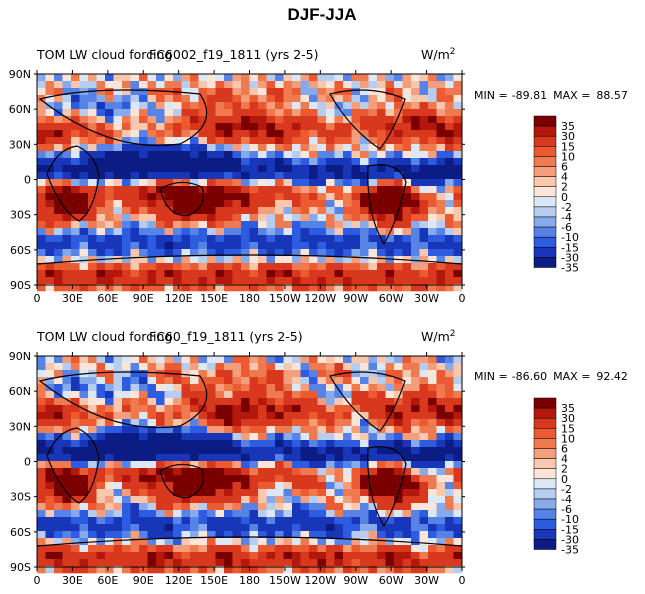 The height and width of the screenshot is (594, 645). I want to click on colorbar-label: 4, so click(564, 177).